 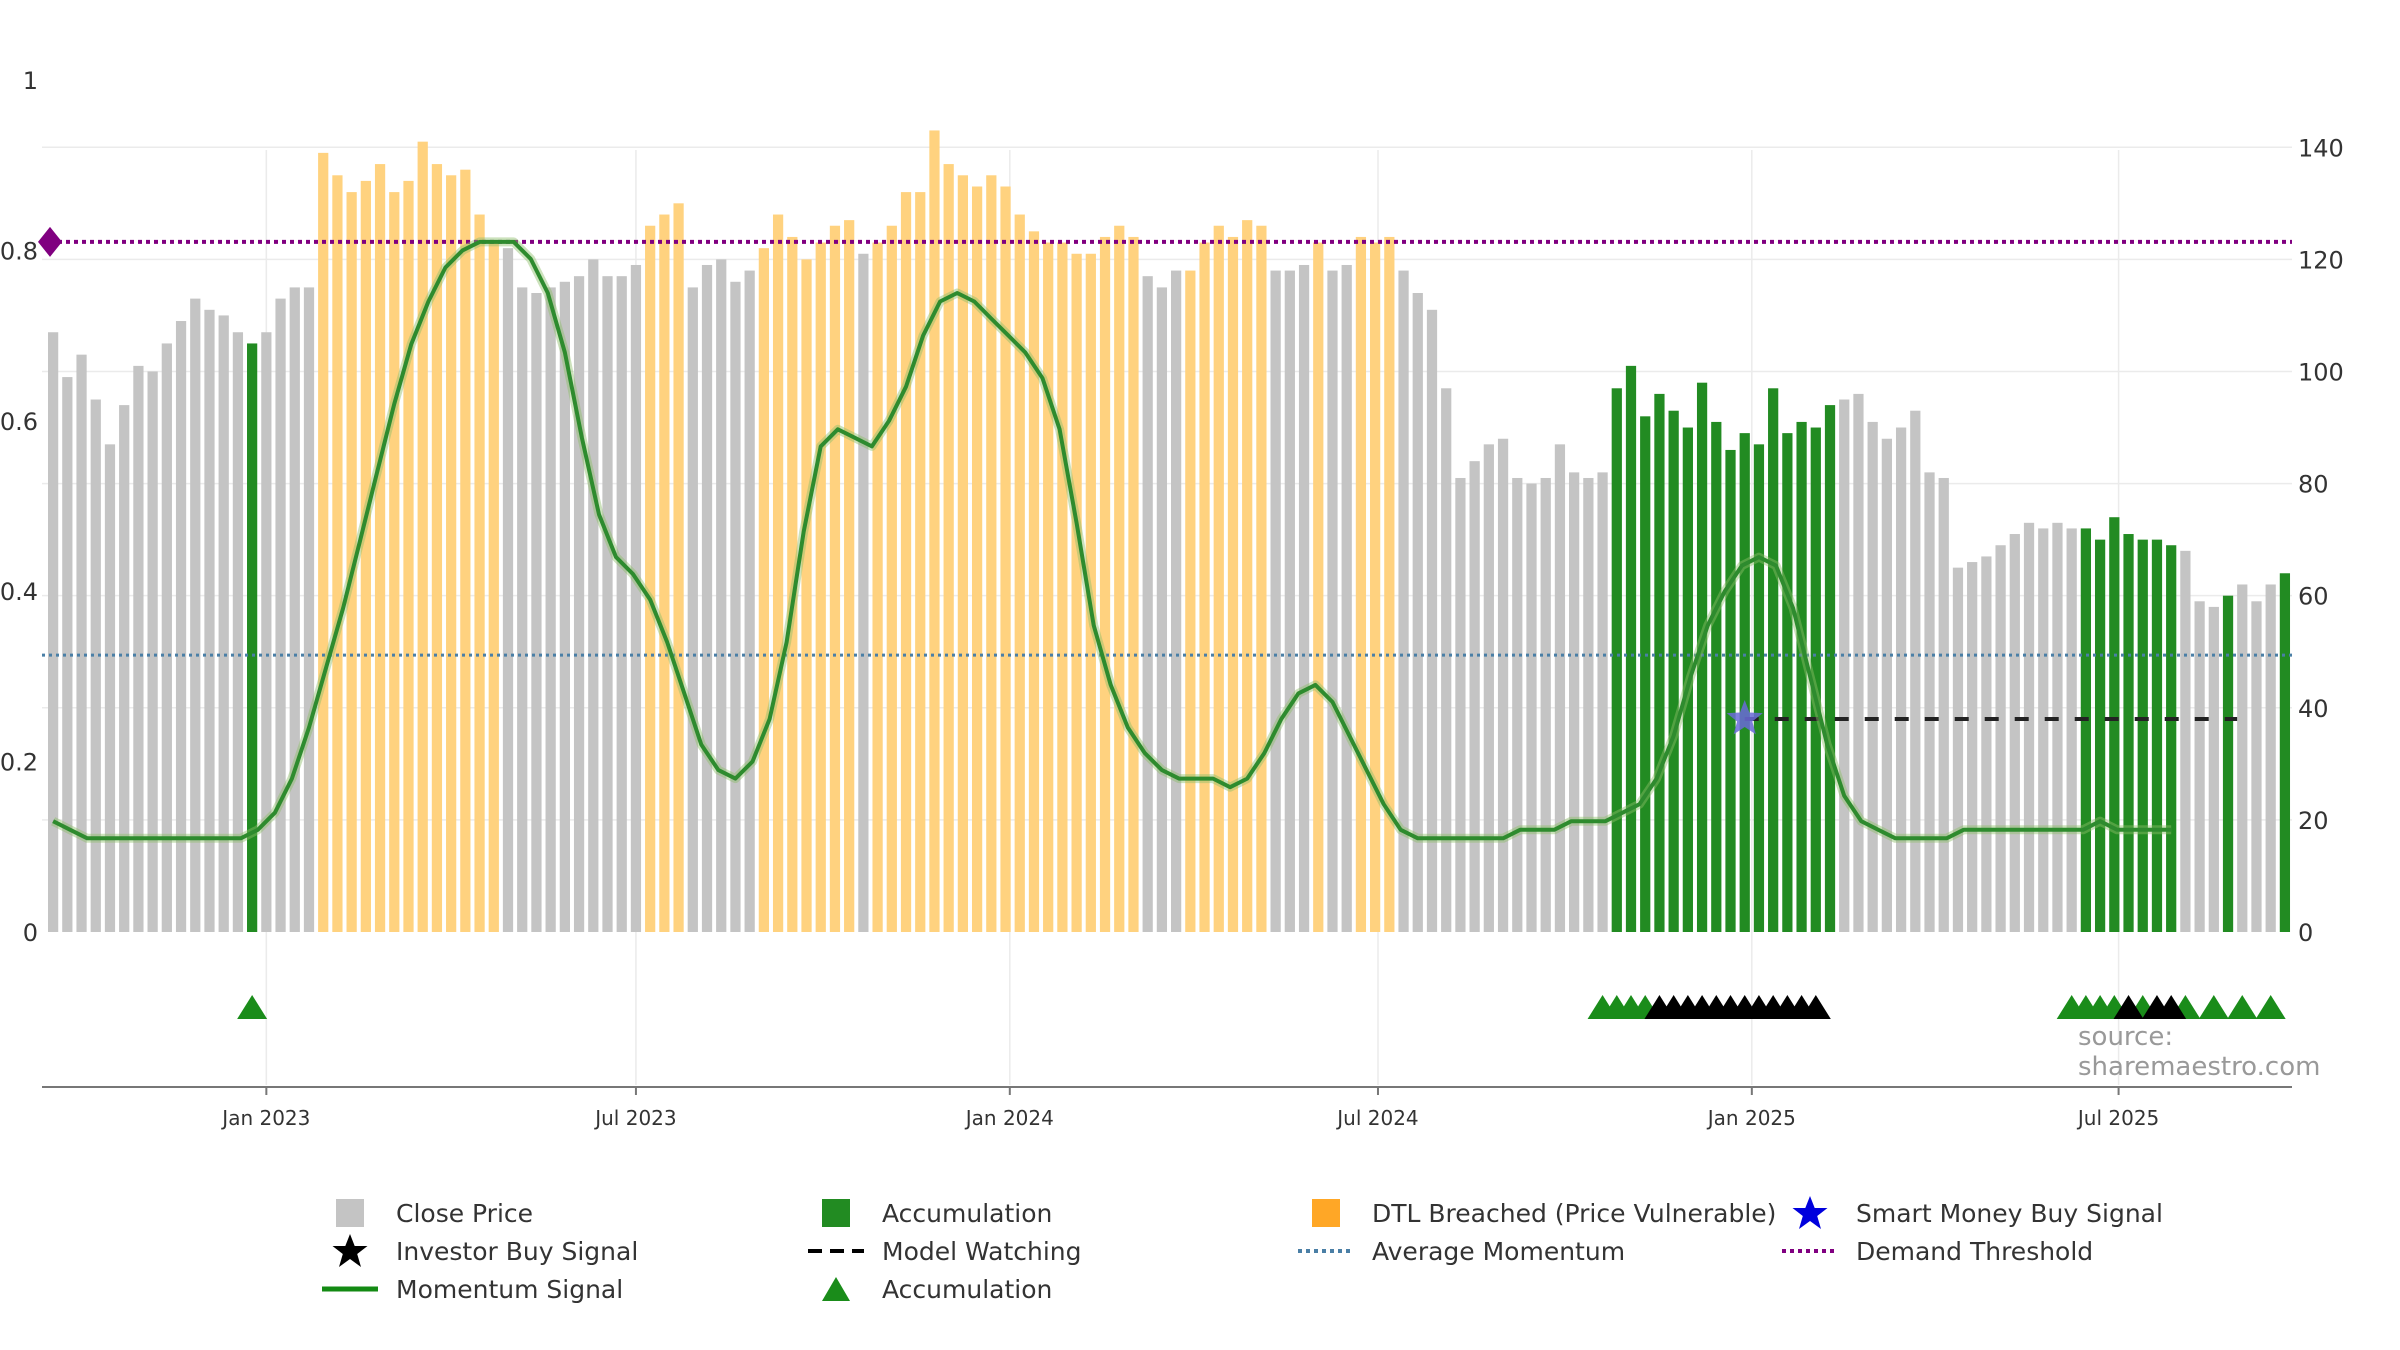 I want to click on left-tick-label: 0.2, so click(x=19, y=763).